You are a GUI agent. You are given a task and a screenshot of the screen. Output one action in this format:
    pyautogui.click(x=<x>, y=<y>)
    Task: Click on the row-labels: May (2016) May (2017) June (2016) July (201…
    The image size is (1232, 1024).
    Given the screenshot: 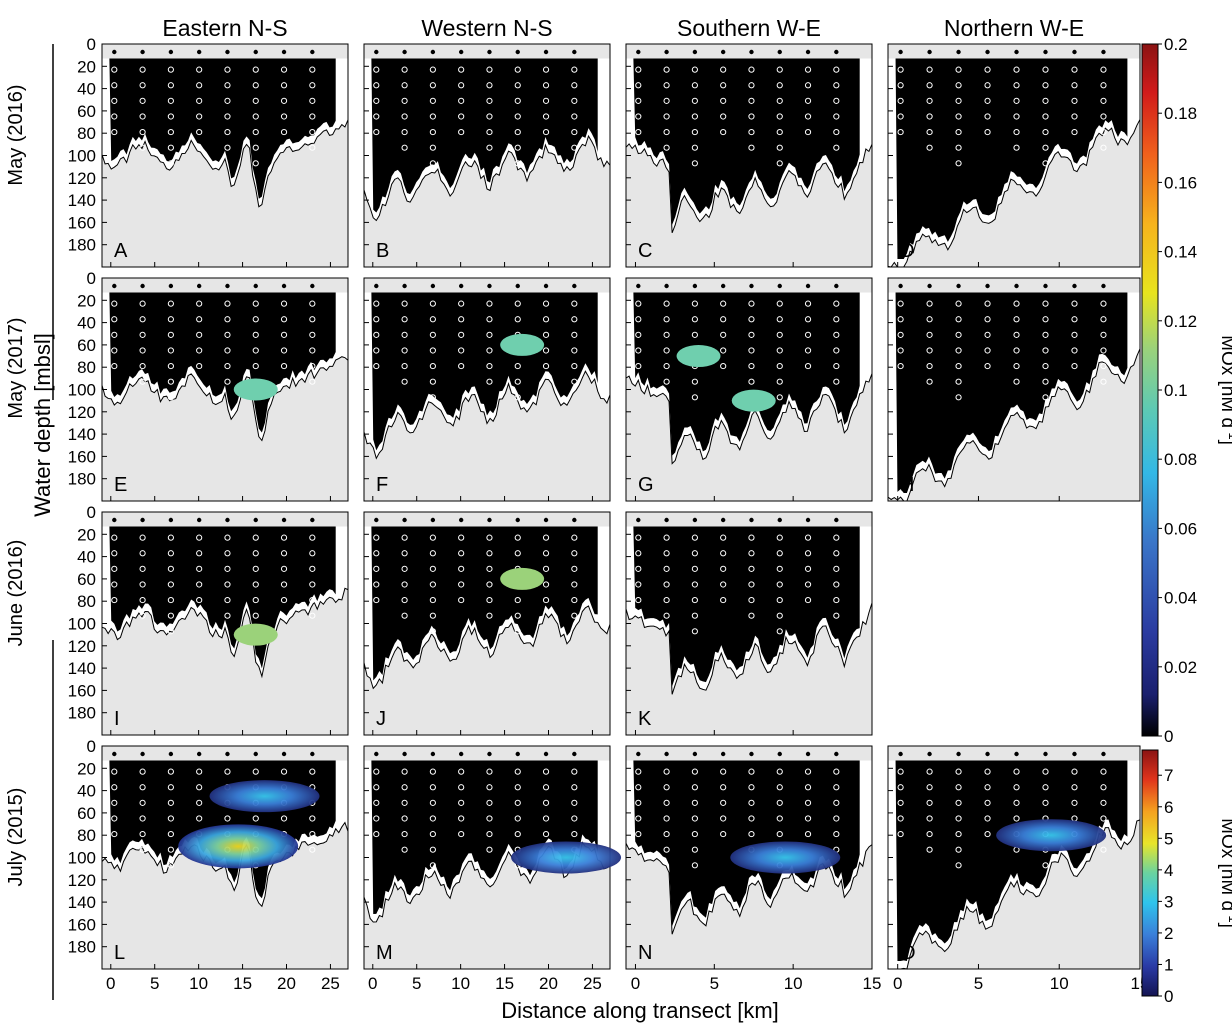 What is the action you would take?
    pyautogui.click(x=29, y=522)
    